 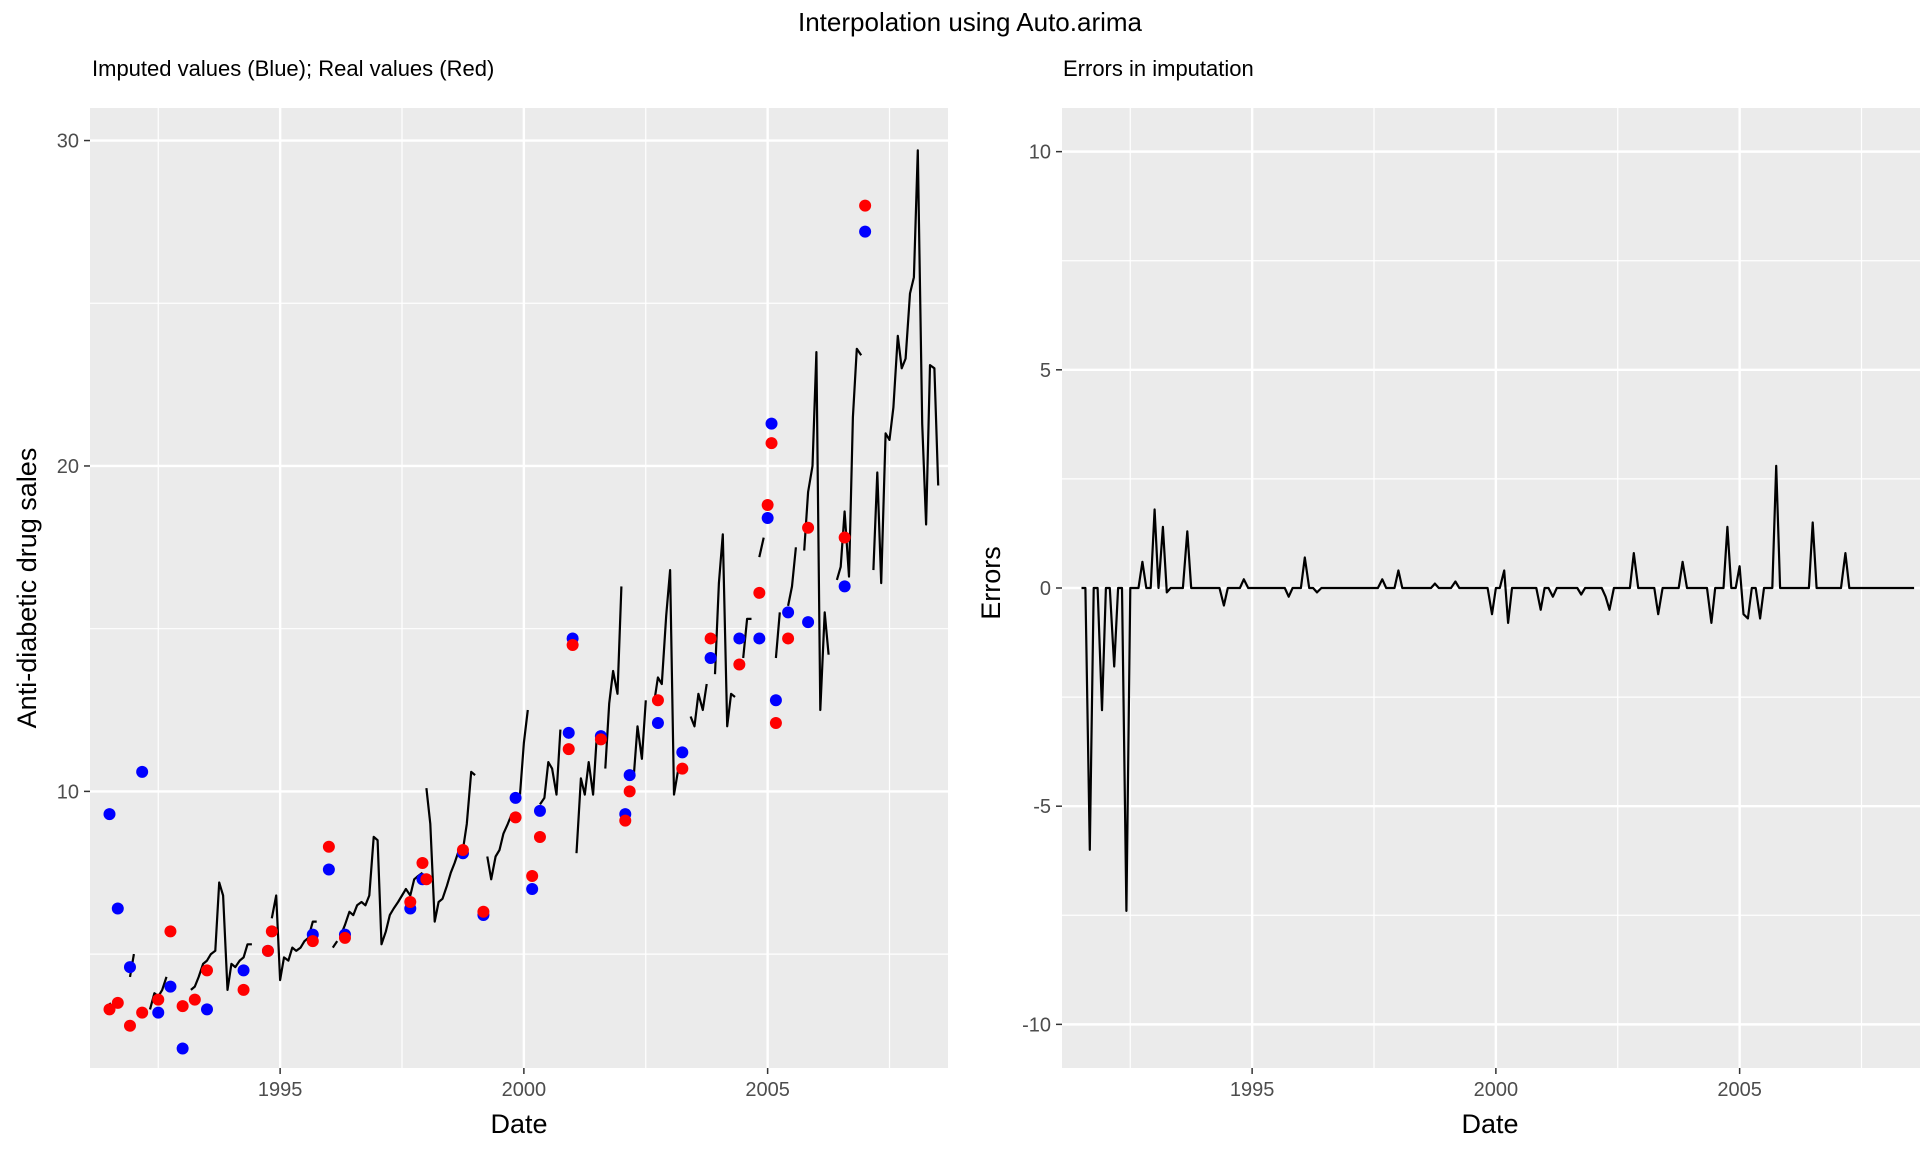 What do you see at coordinates (1158, 68) in the screenshot?
I see `right-subtitle: Errors in imputation` at bounding box center [1158, 68].